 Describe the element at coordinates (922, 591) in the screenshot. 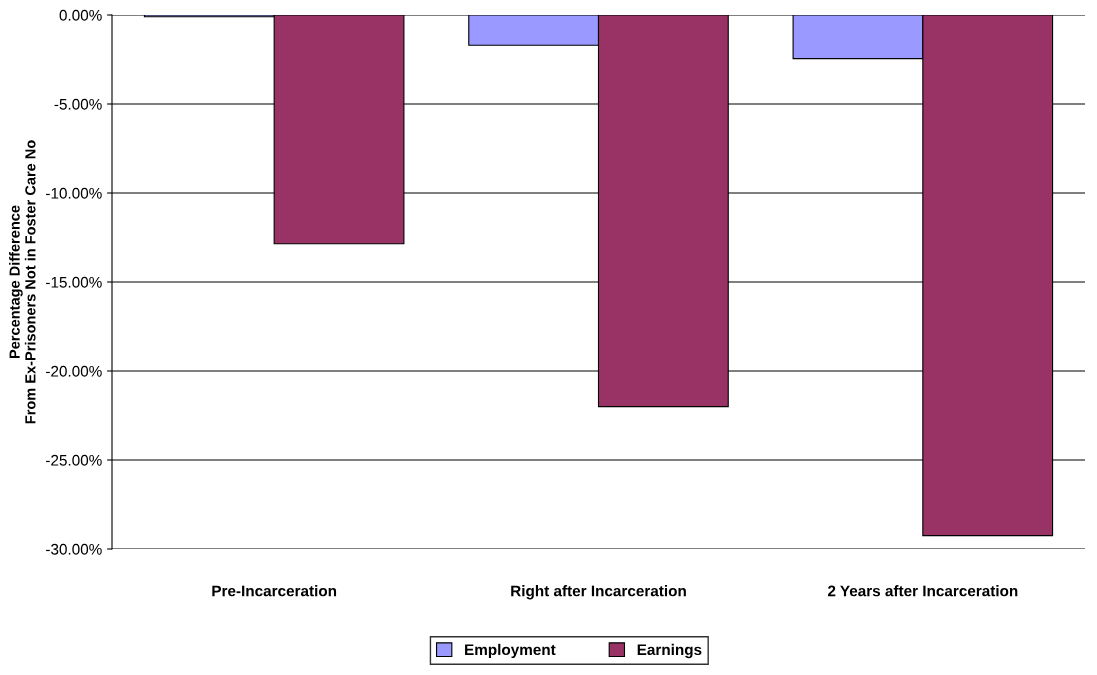

I see `x-tick-label: 2 Years after Incarceration` at that location.